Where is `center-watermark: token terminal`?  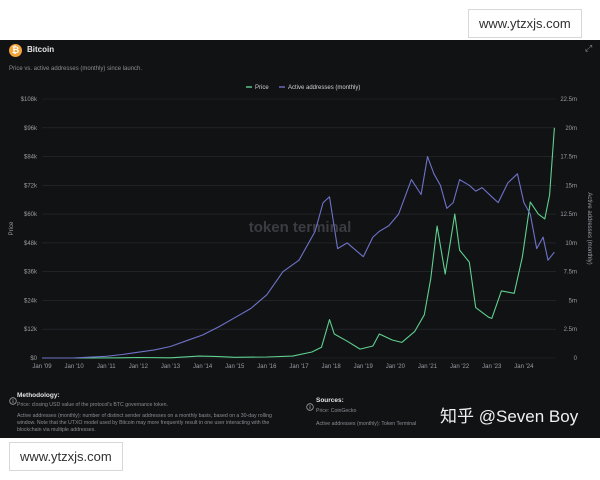
center-watermark: token terminal is located at coordinates (300, 227).